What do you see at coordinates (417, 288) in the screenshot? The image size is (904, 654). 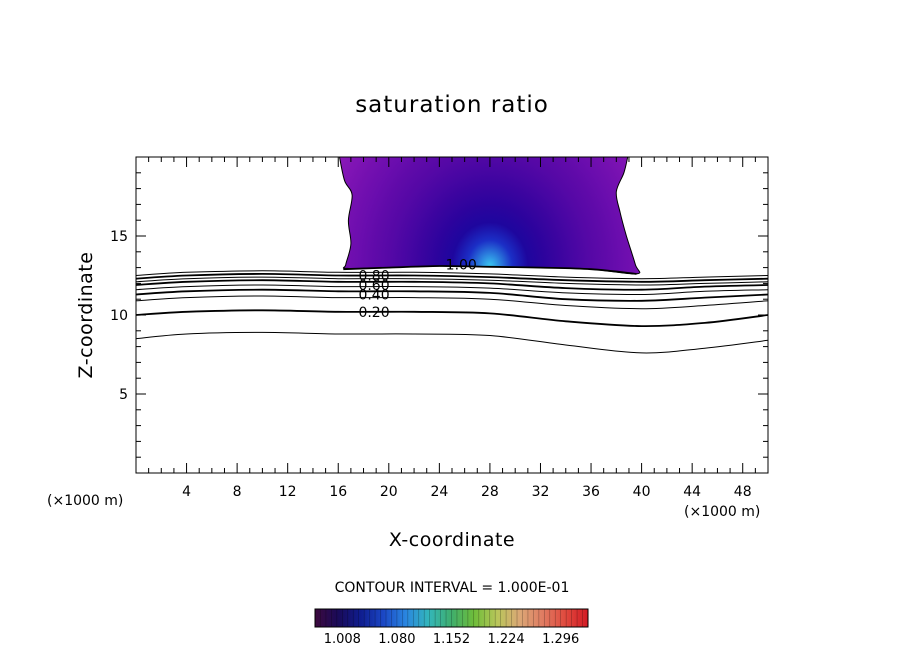 I see `contour-labels: 0.20 0.400.600.80 1.00` at bounding box center [417, 288].